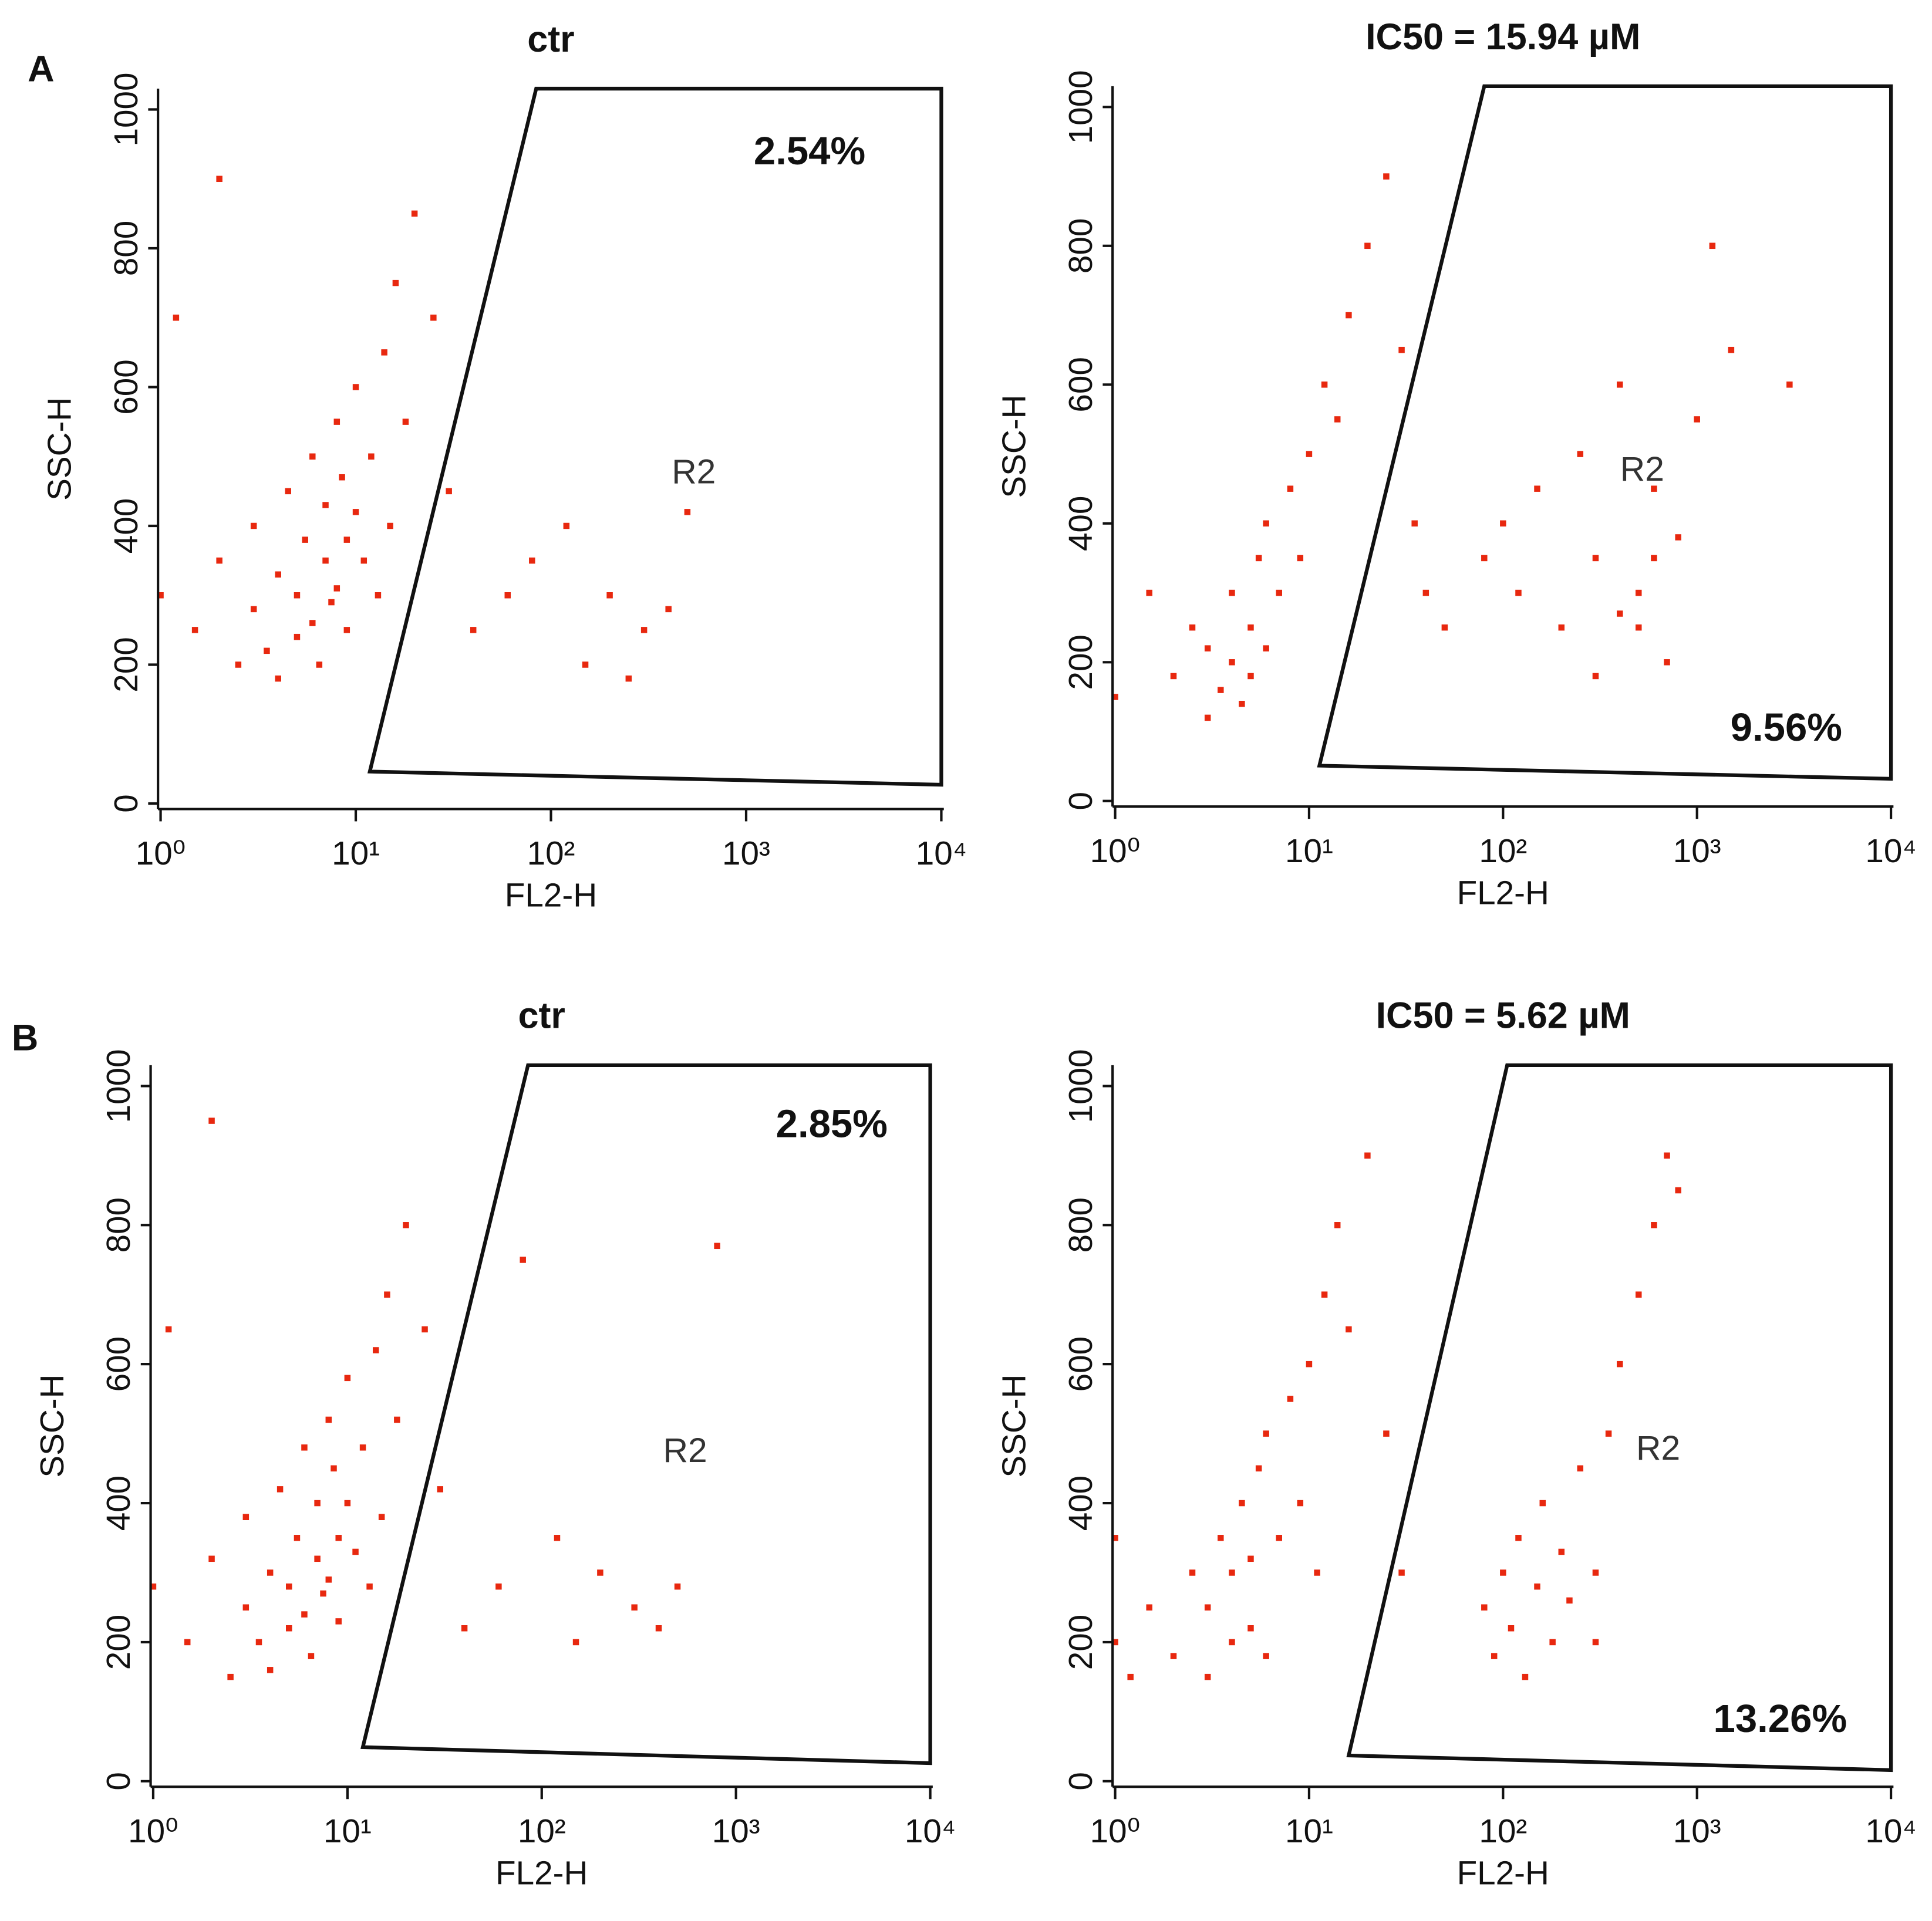 The width and height of the screenshot is (1932, 1921). I want to click on percent-label: 13.26%, so click(1780, 1719).